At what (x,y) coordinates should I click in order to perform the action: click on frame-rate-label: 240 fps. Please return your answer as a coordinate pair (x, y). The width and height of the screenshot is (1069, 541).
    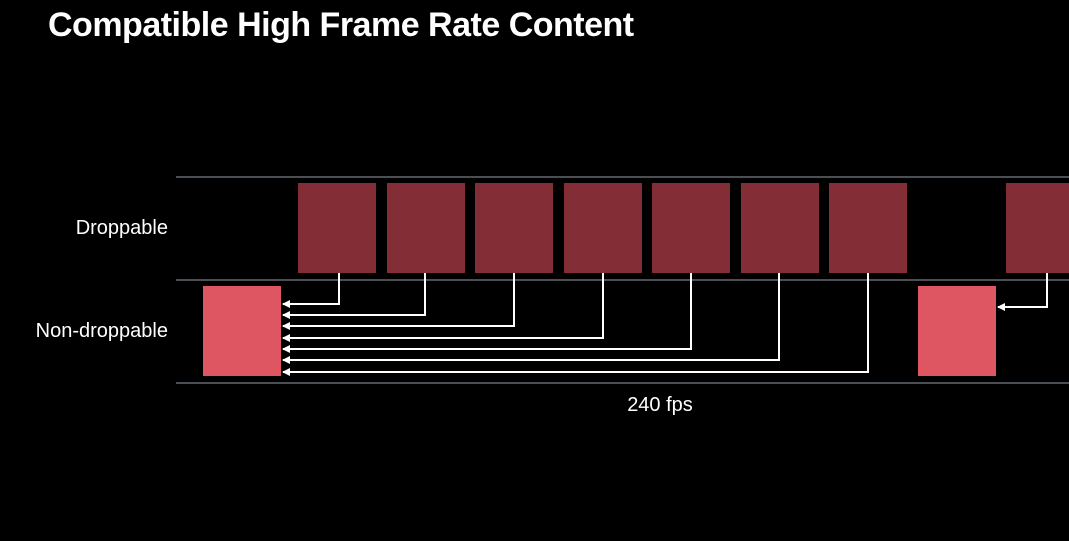
    Looking at the image, I should click on (660, 405).